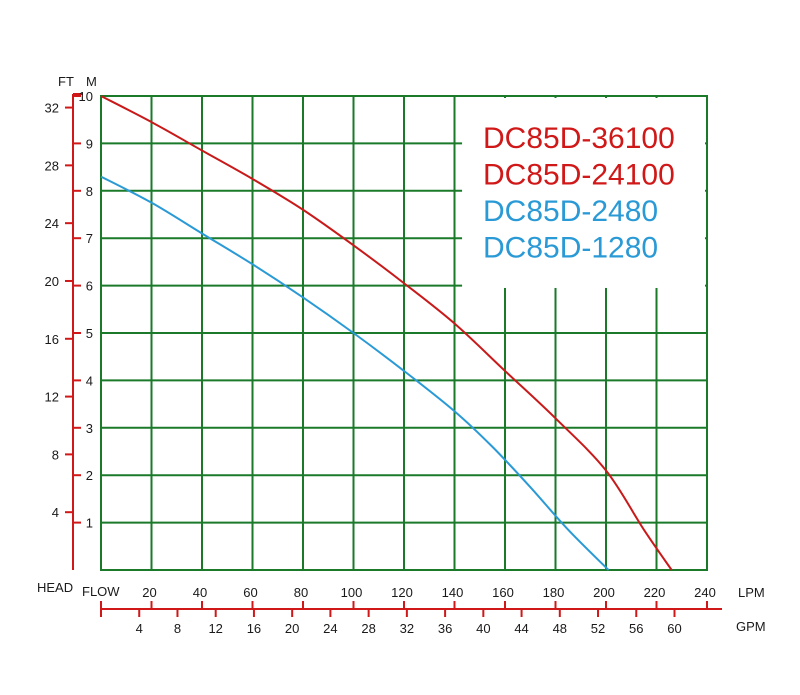 Image resolution: width=800 pixels, height=695 pixels. I want to click on x-tick-label-lpm: 100, so click(352, 592).